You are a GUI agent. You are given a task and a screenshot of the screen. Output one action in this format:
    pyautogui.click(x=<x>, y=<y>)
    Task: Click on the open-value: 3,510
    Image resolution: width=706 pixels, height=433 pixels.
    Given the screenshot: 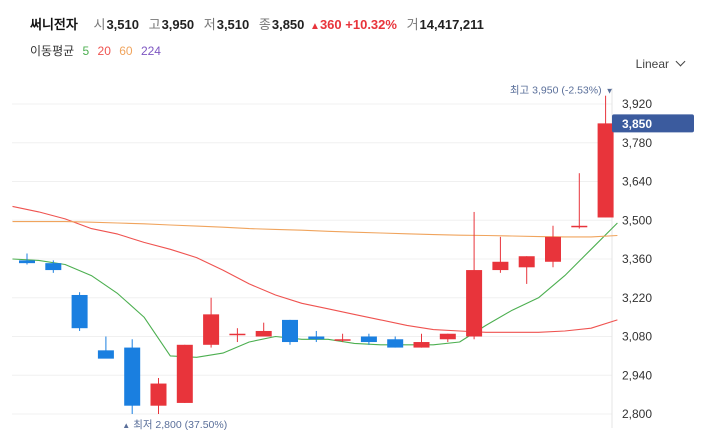 What is the action you would take?
    pyautogui.click(x=122, y=24)
    